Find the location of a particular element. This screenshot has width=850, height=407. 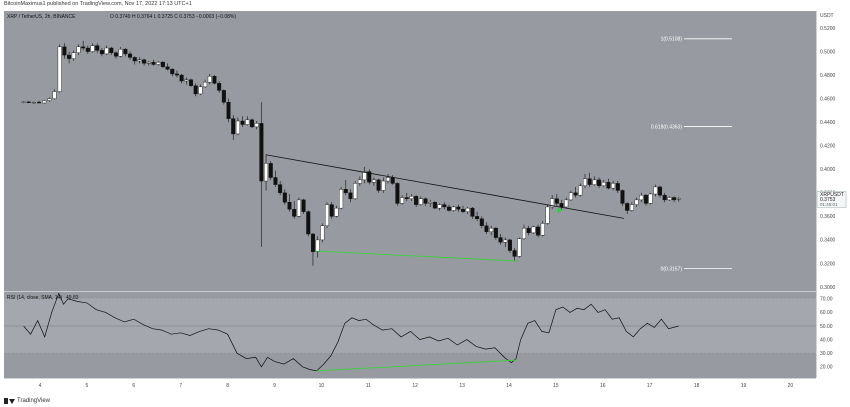

rsi-y-tick-label: 20.00 is located at coordinates (826, 368).